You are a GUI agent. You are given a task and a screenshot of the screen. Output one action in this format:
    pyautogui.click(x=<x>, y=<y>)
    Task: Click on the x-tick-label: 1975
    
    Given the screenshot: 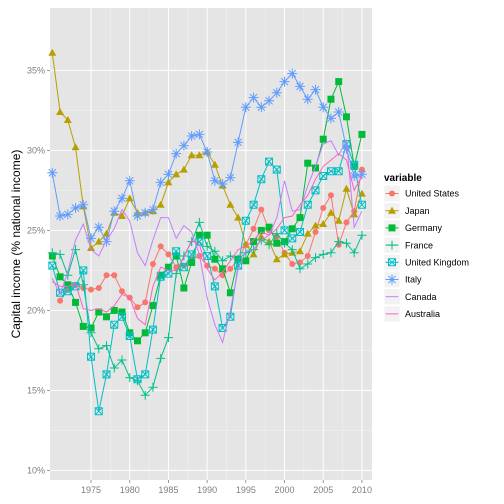 What is the action you would take?
    pyautogui.click(x=91, y=490)
    